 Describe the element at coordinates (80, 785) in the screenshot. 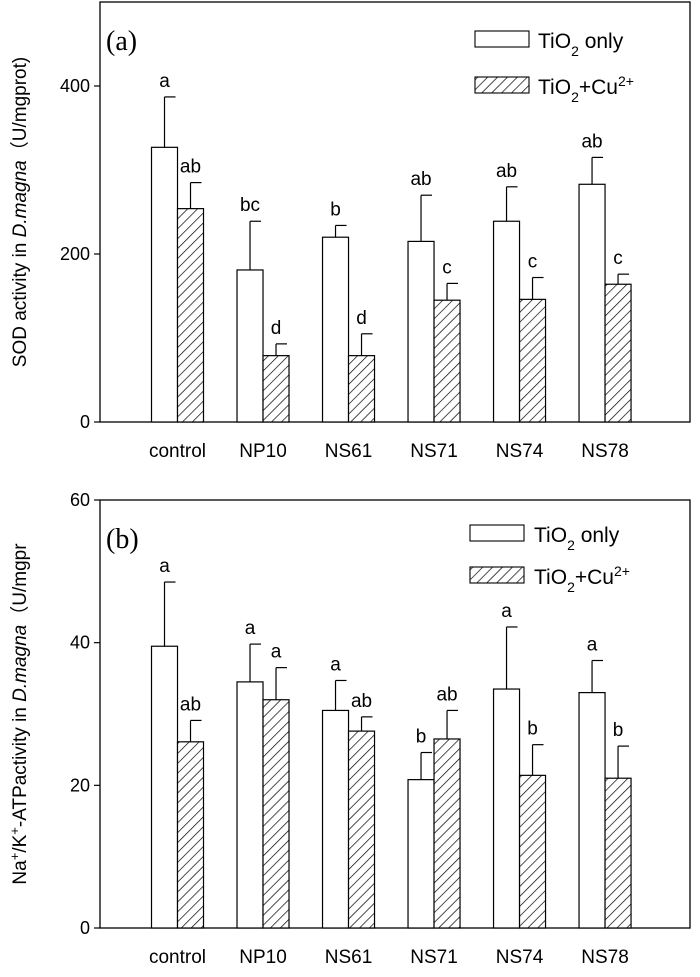

I see `y-tick-label: 20` at that location.